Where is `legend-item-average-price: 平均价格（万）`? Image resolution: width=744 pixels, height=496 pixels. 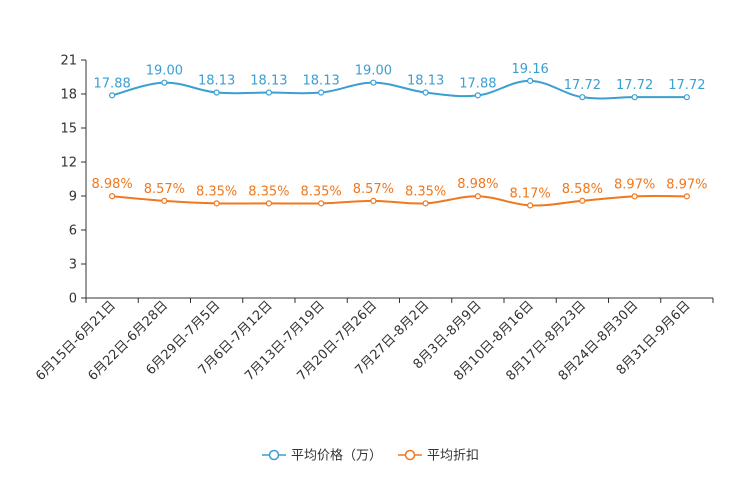
legend-item-average-price: 平均价格（万） is located at coordinates (322, 456).